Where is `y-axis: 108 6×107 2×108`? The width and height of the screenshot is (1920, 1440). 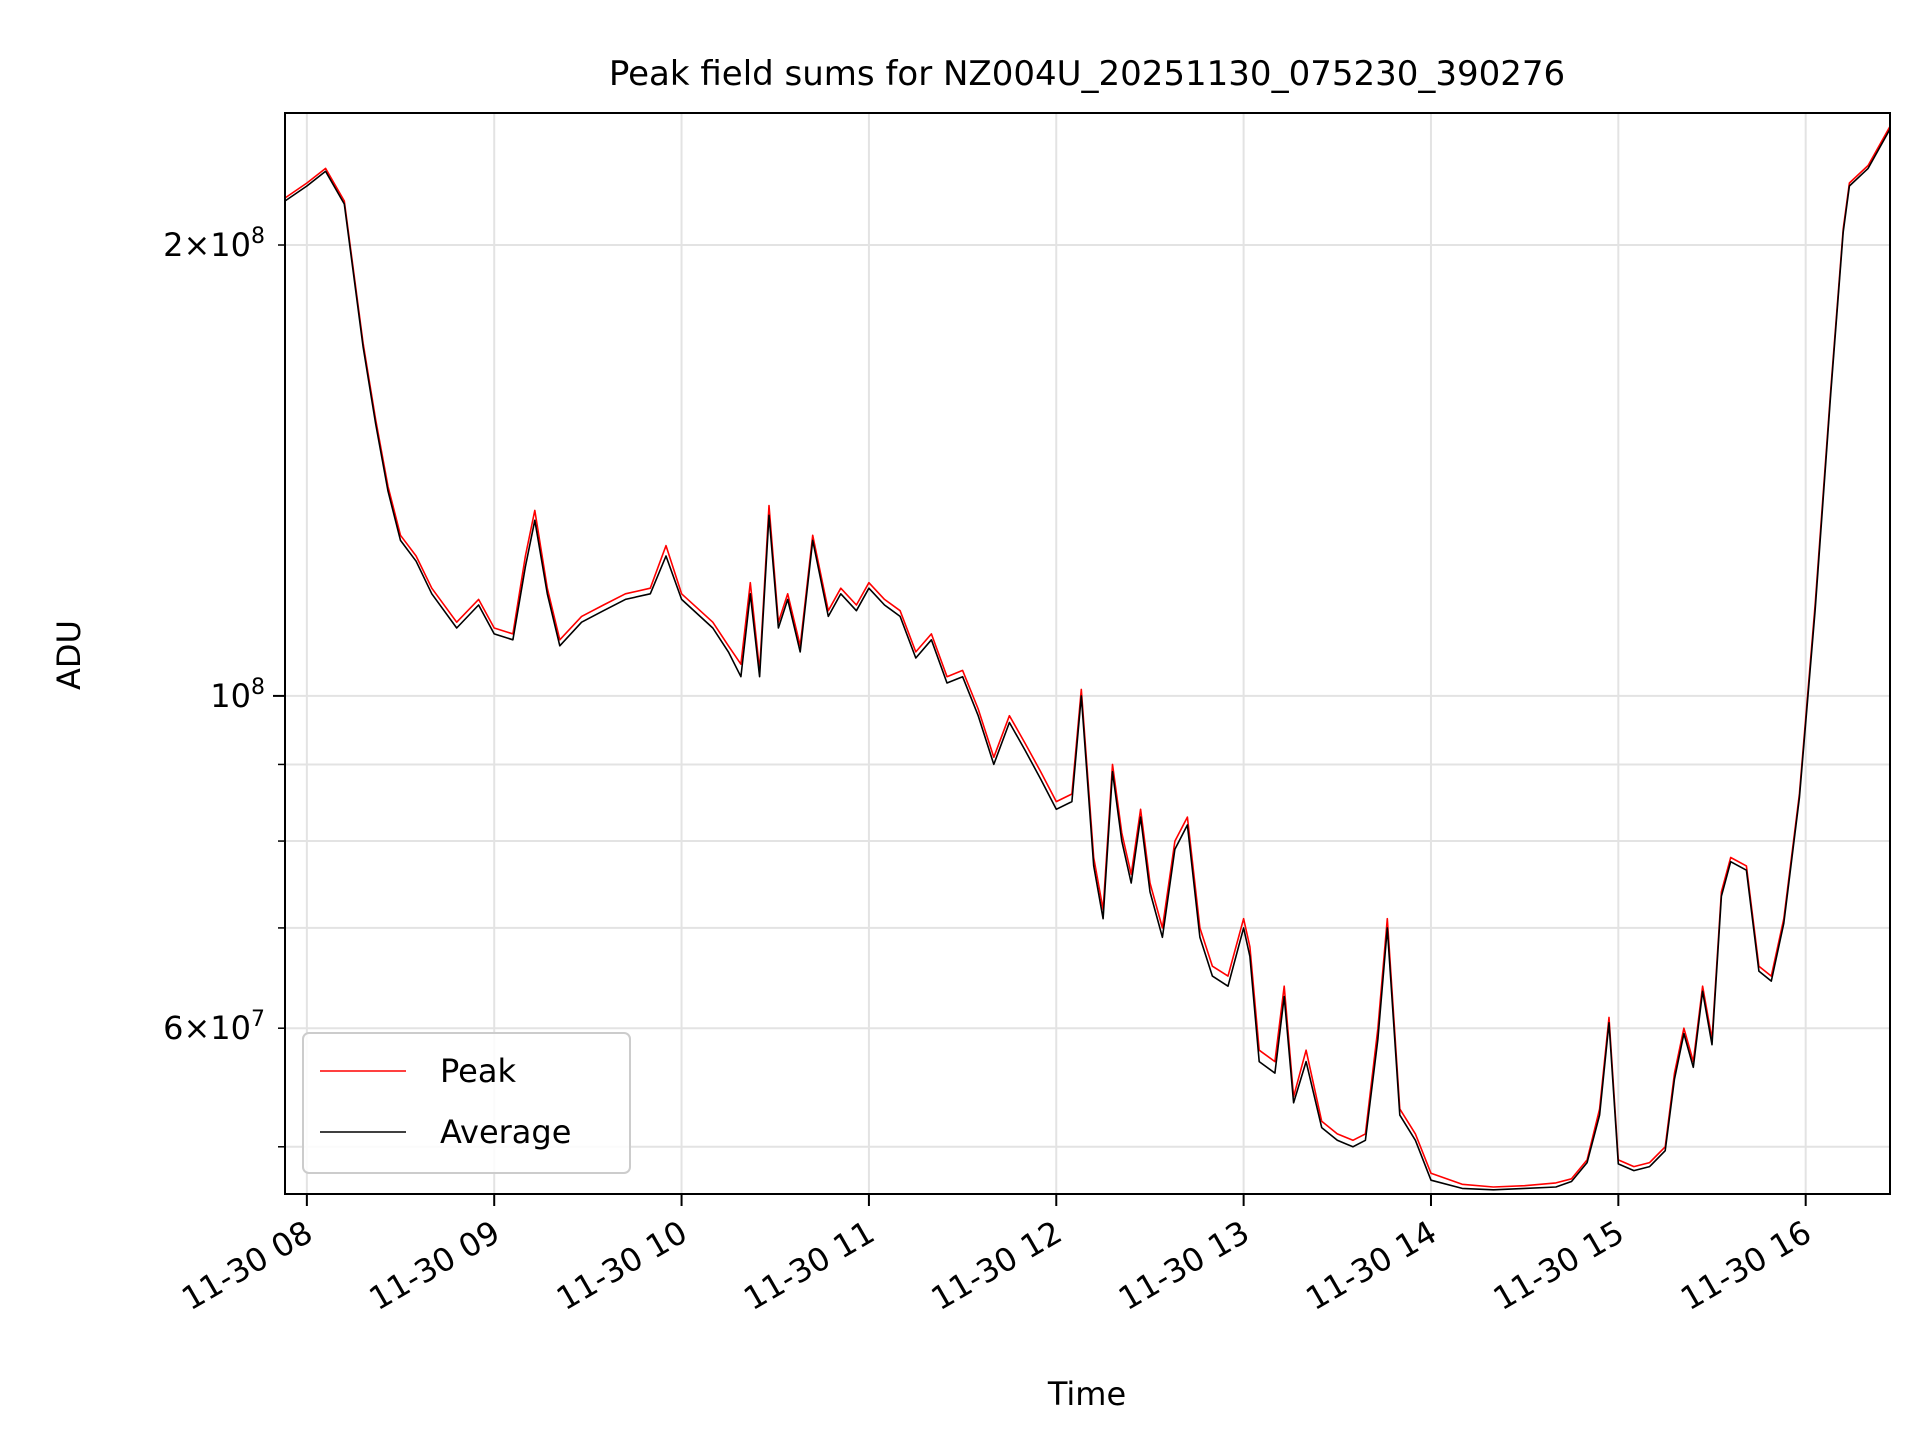
y-axis: 108 6×107 2×108 is located at coordinates (224, 686).